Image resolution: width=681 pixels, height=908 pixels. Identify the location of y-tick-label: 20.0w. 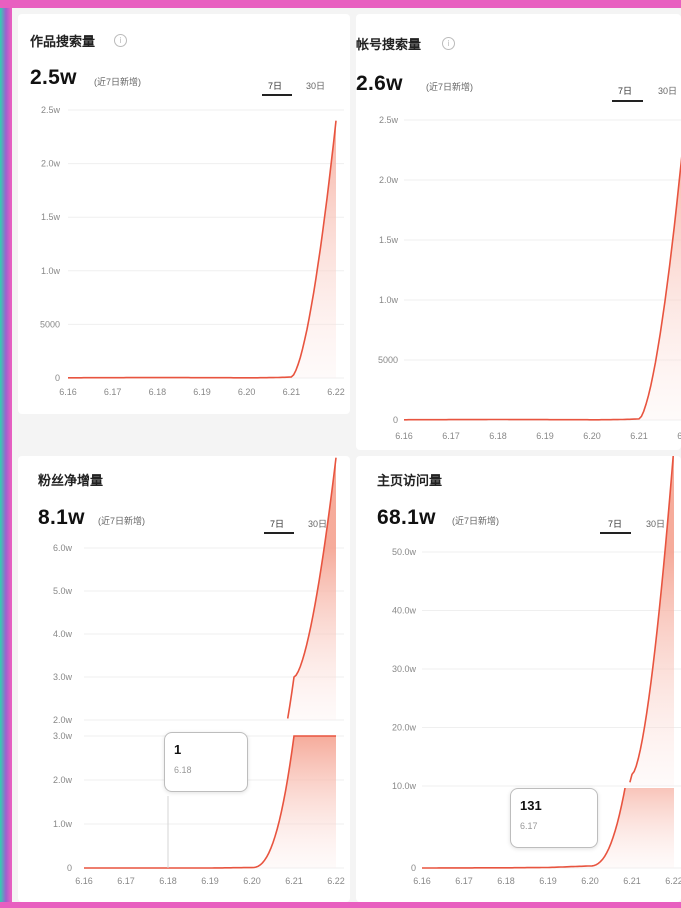
(404, 728).